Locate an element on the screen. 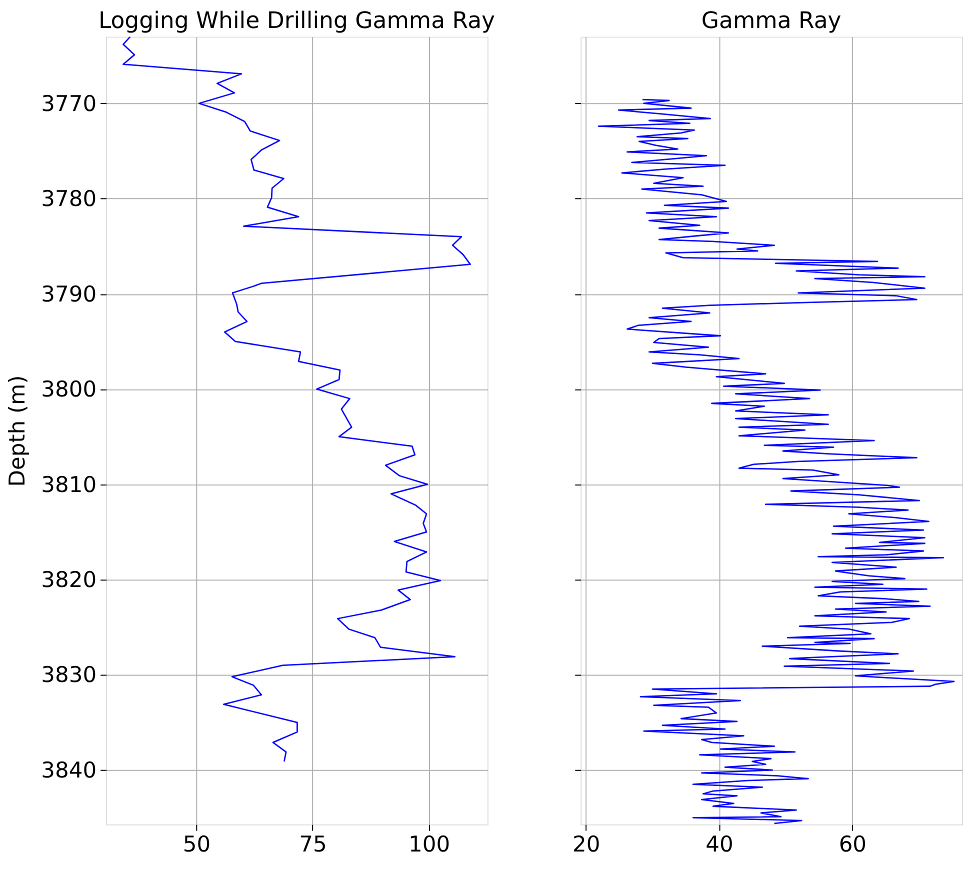 The height and width of the screenshot is (871, 965). x-tick-label: 20 is located at coordinates (586, 845).